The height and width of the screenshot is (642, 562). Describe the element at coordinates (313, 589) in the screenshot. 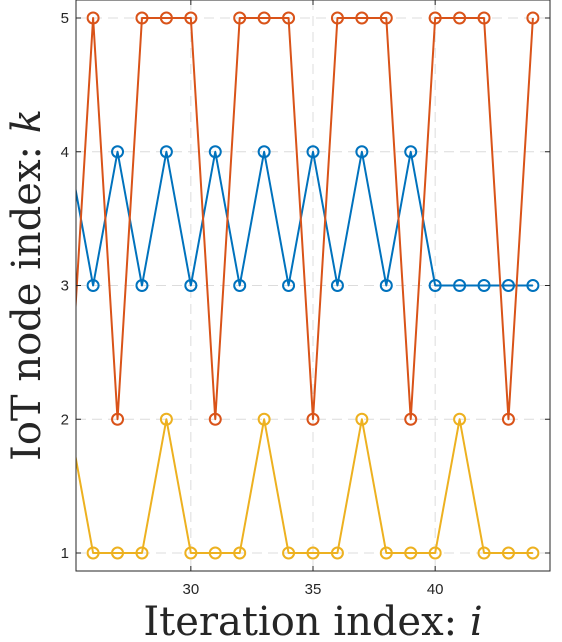

I see `x-tick-label: 35` at that location.